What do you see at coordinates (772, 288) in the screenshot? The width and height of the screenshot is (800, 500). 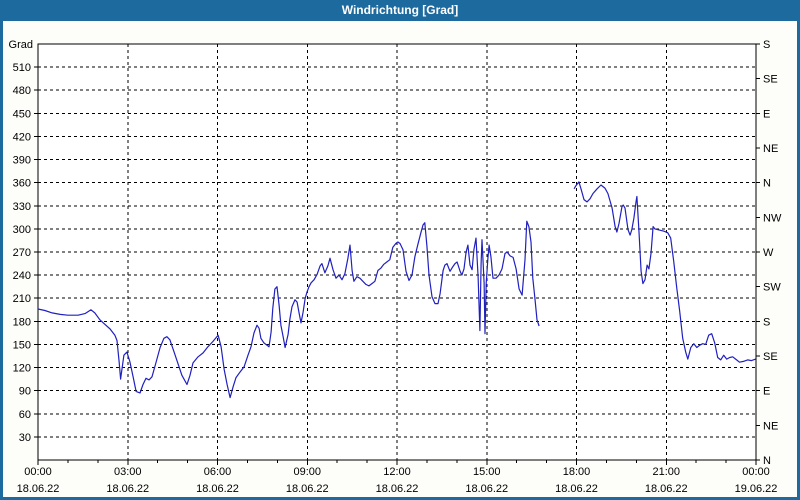 I see `y-right-compass-label: SW` at bounding box center [772, 288].